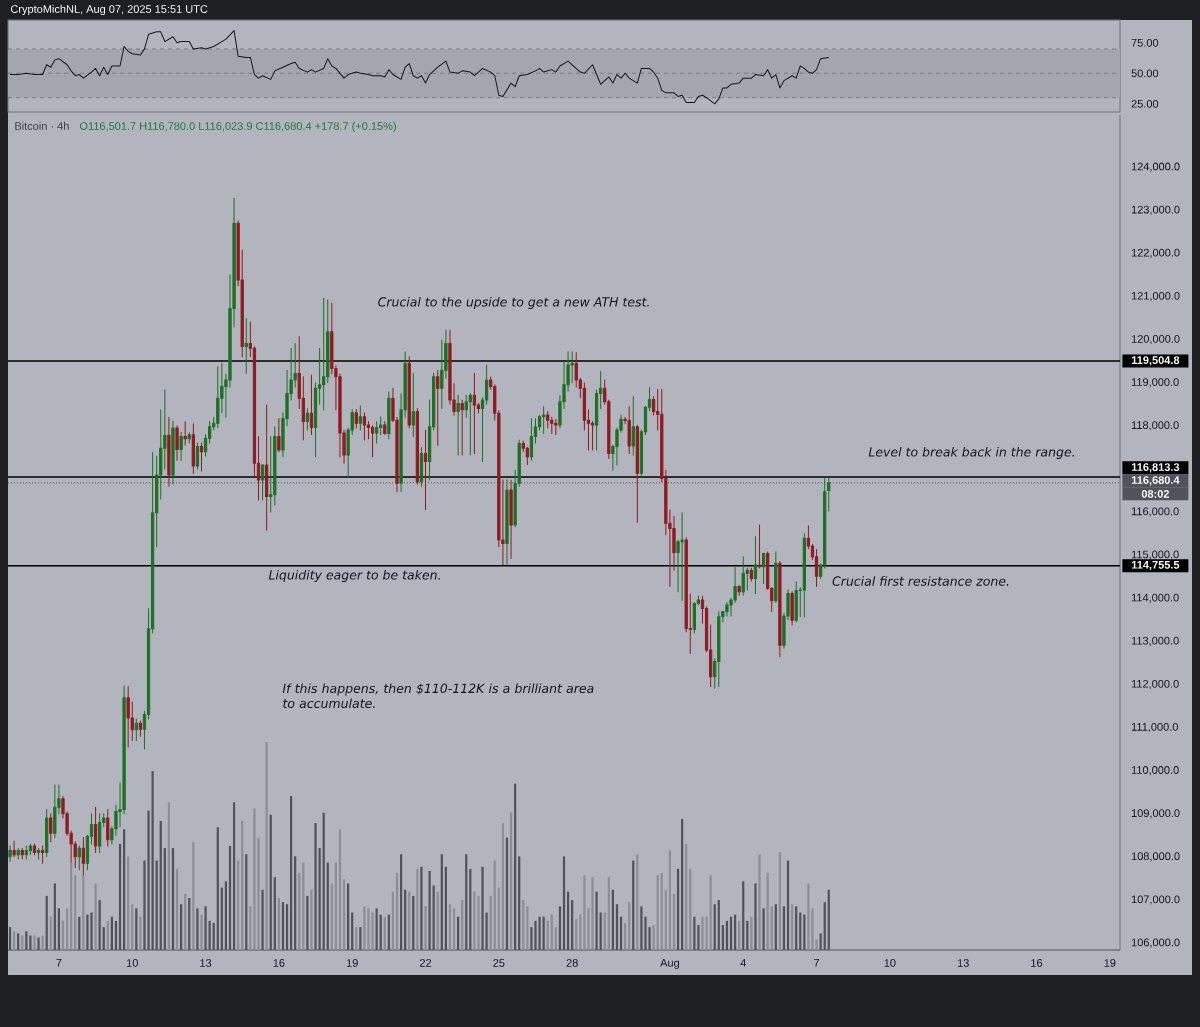 The height and width of the screenshot is (1027, 1200). I want to click on annotation: If this happens, then $110-112K is a brilliant area to accumulate., so click(438, 696).